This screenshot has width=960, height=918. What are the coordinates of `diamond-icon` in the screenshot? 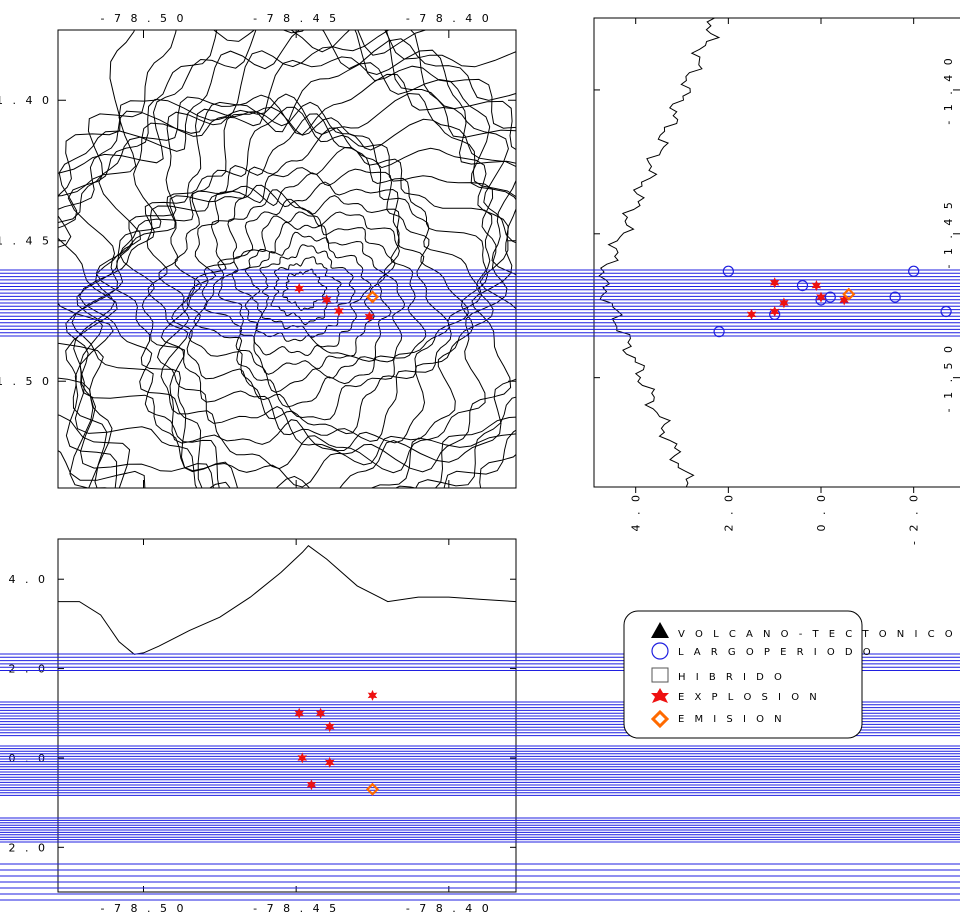 It's located at (660, 719).